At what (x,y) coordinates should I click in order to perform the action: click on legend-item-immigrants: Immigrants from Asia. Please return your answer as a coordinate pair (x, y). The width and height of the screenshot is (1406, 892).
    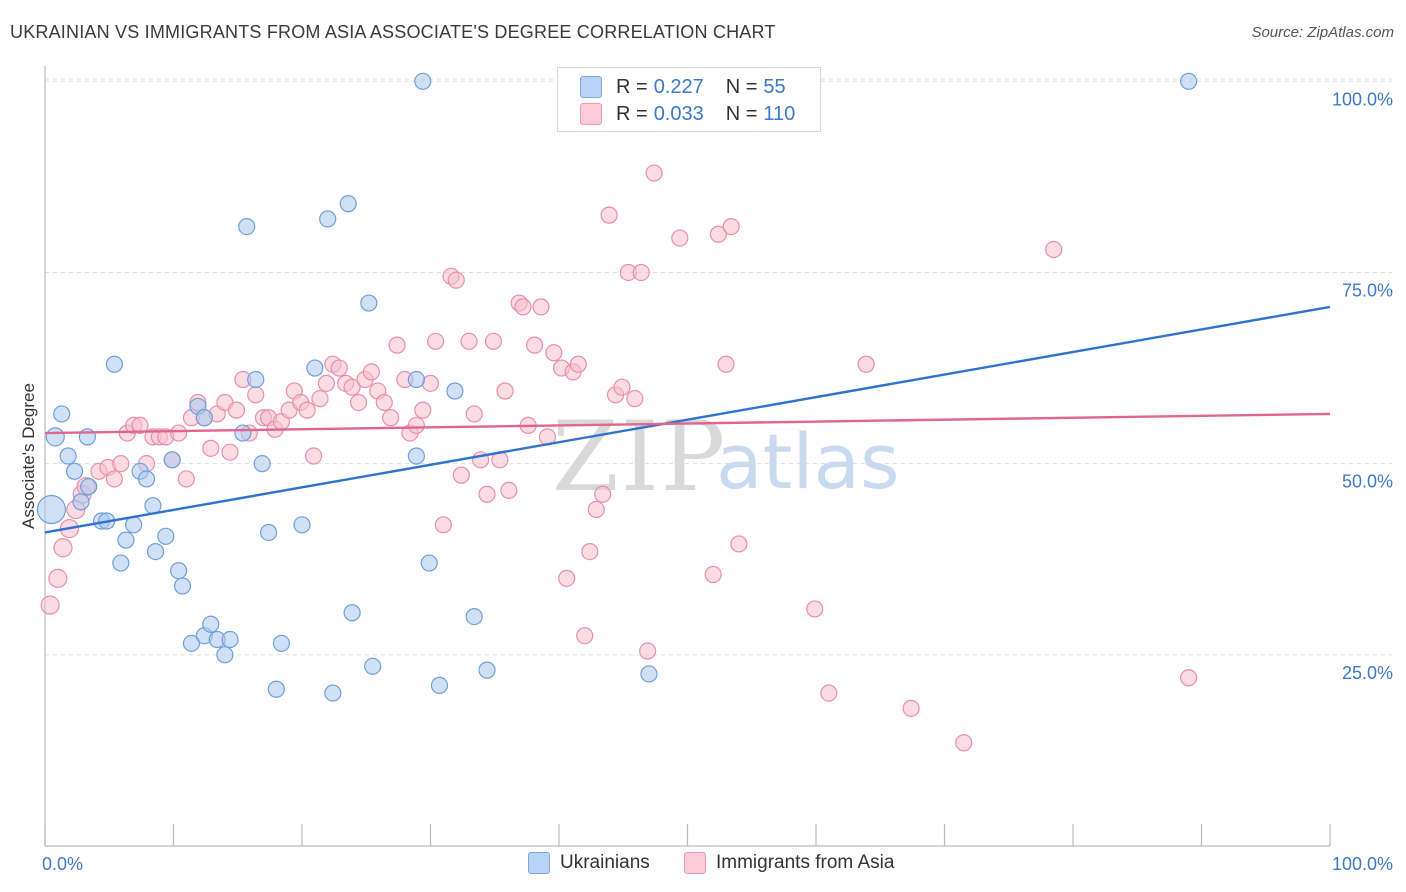
    Looking at the image, I should click on (789, 863).